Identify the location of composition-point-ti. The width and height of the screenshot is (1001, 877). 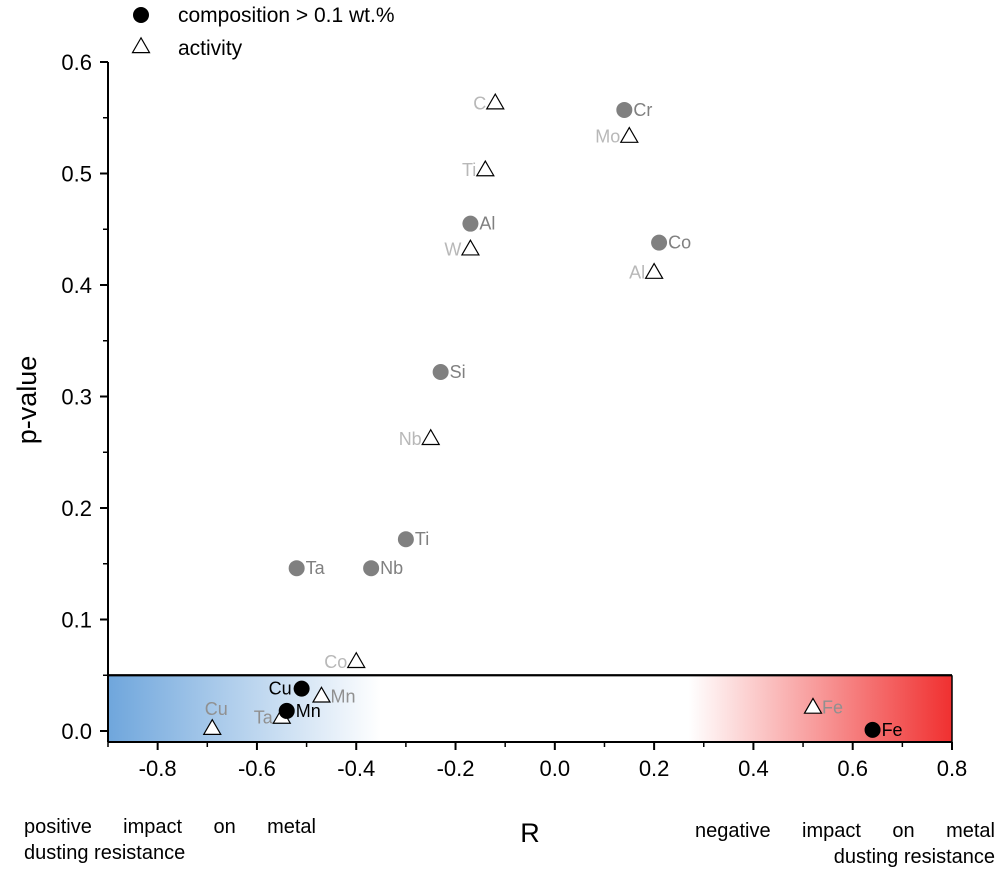
(405, 539).